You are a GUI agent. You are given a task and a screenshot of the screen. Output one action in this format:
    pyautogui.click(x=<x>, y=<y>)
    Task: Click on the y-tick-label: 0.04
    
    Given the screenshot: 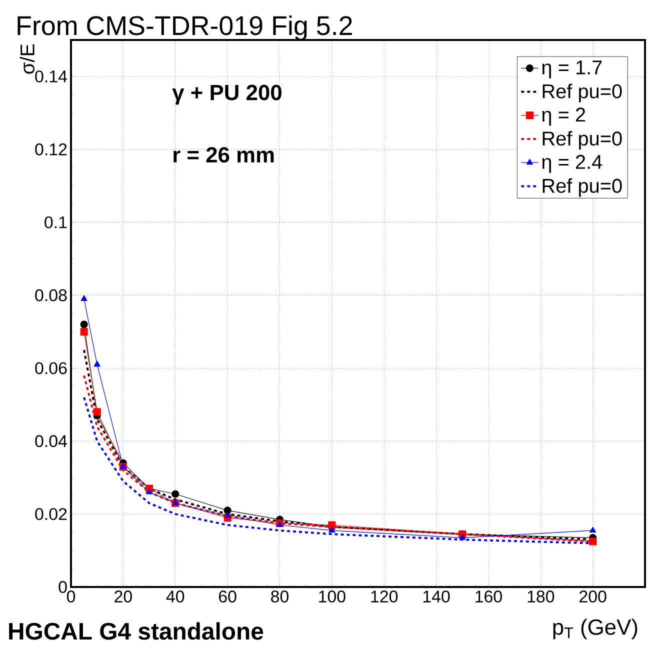 What is the action you would take?
    pyautogui.click(x=51, y=441)
    